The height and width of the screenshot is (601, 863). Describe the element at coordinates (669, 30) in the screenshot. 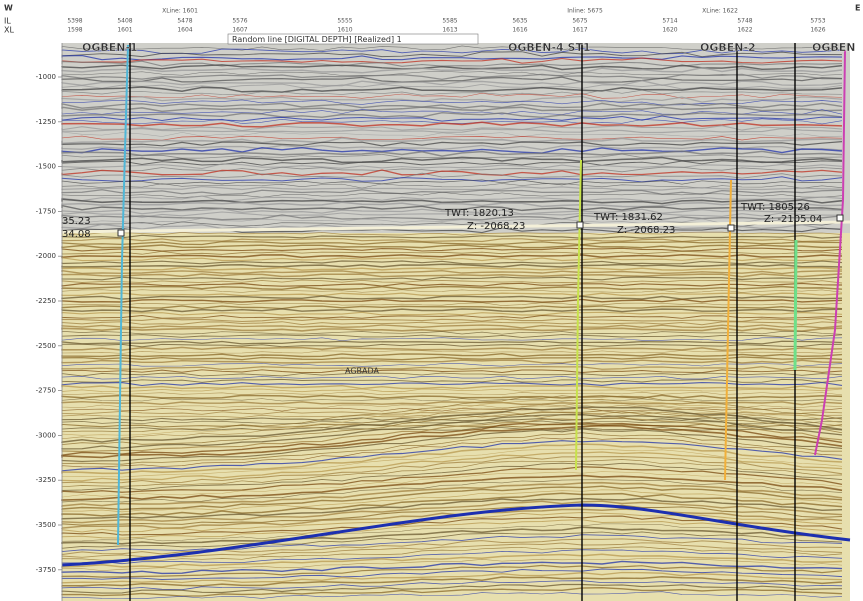

I see `xl-label: 1620` at that location.